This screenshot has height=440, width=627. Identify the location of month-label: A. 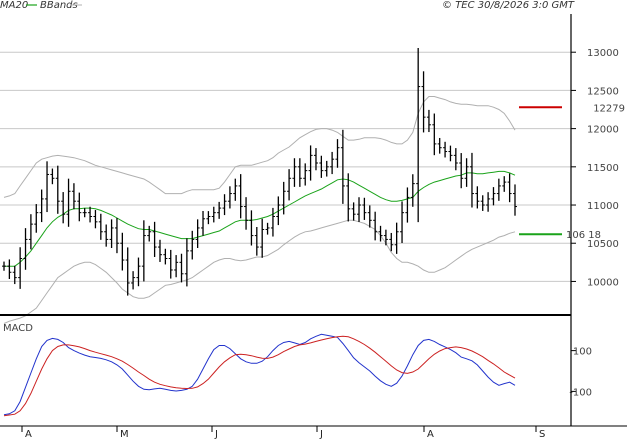
(430, 434).